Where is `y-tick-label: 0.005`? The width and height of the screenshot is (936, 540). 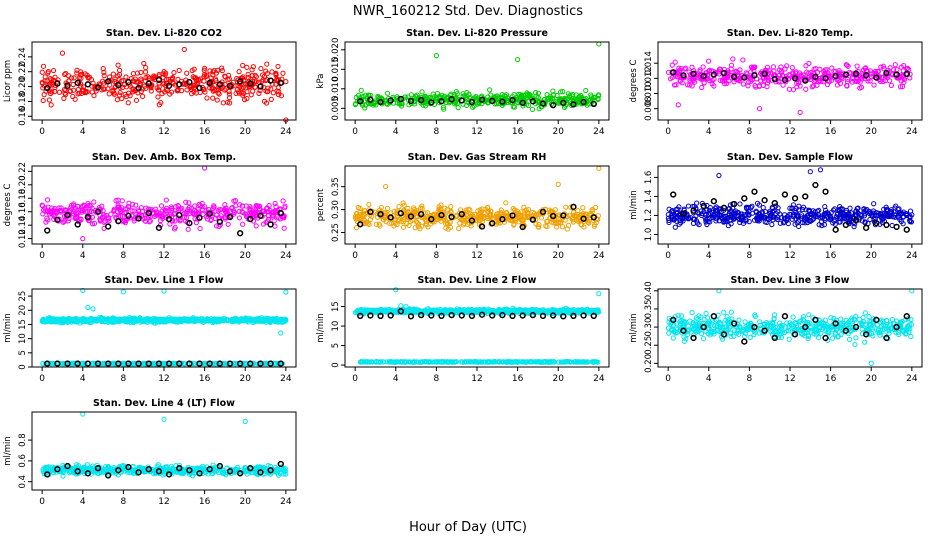 y-tick-label: 0.005 is located at coordinates (336, 108).